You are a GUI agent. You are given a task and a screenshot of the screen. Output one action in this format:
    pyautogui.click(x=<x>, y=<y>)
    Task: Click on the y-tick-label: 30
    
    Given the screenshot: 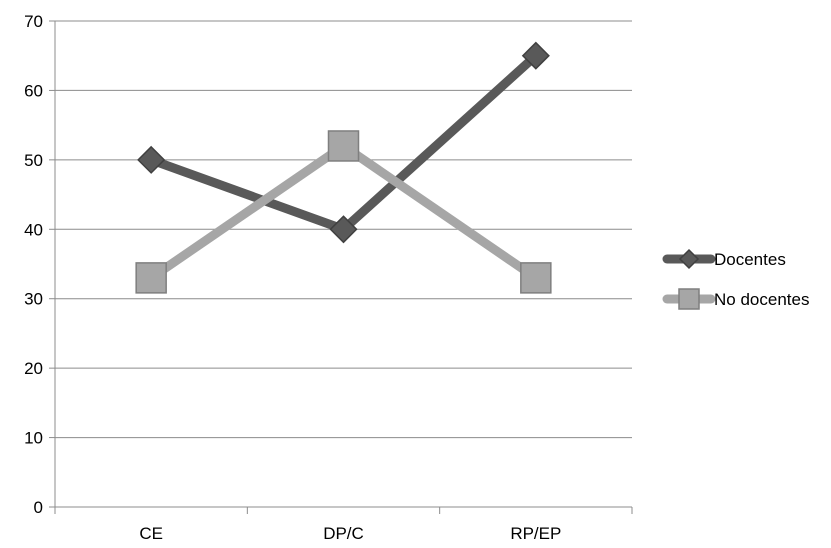 What is the action you would take?
    pyautogui.click(x=33, y=299)
    